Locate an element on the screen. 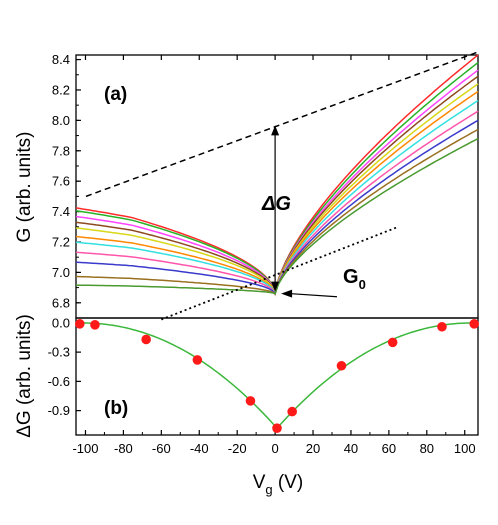  panel-a-y-tick-label: 7.4 is located at coordinates (61, 211).